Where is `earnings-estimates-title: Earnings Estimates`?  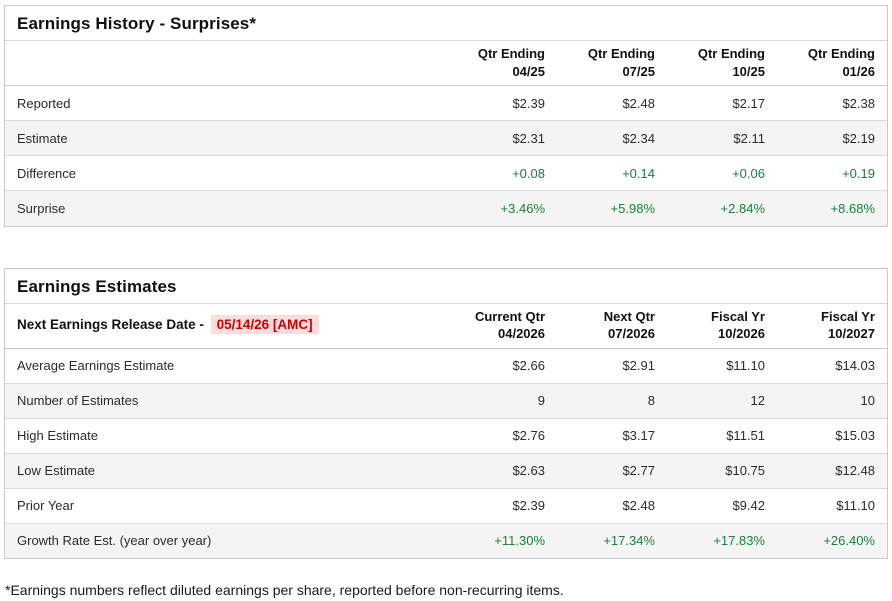 earnings-estimates-title: Earnings Estimates is located at coordinates (446, 286).